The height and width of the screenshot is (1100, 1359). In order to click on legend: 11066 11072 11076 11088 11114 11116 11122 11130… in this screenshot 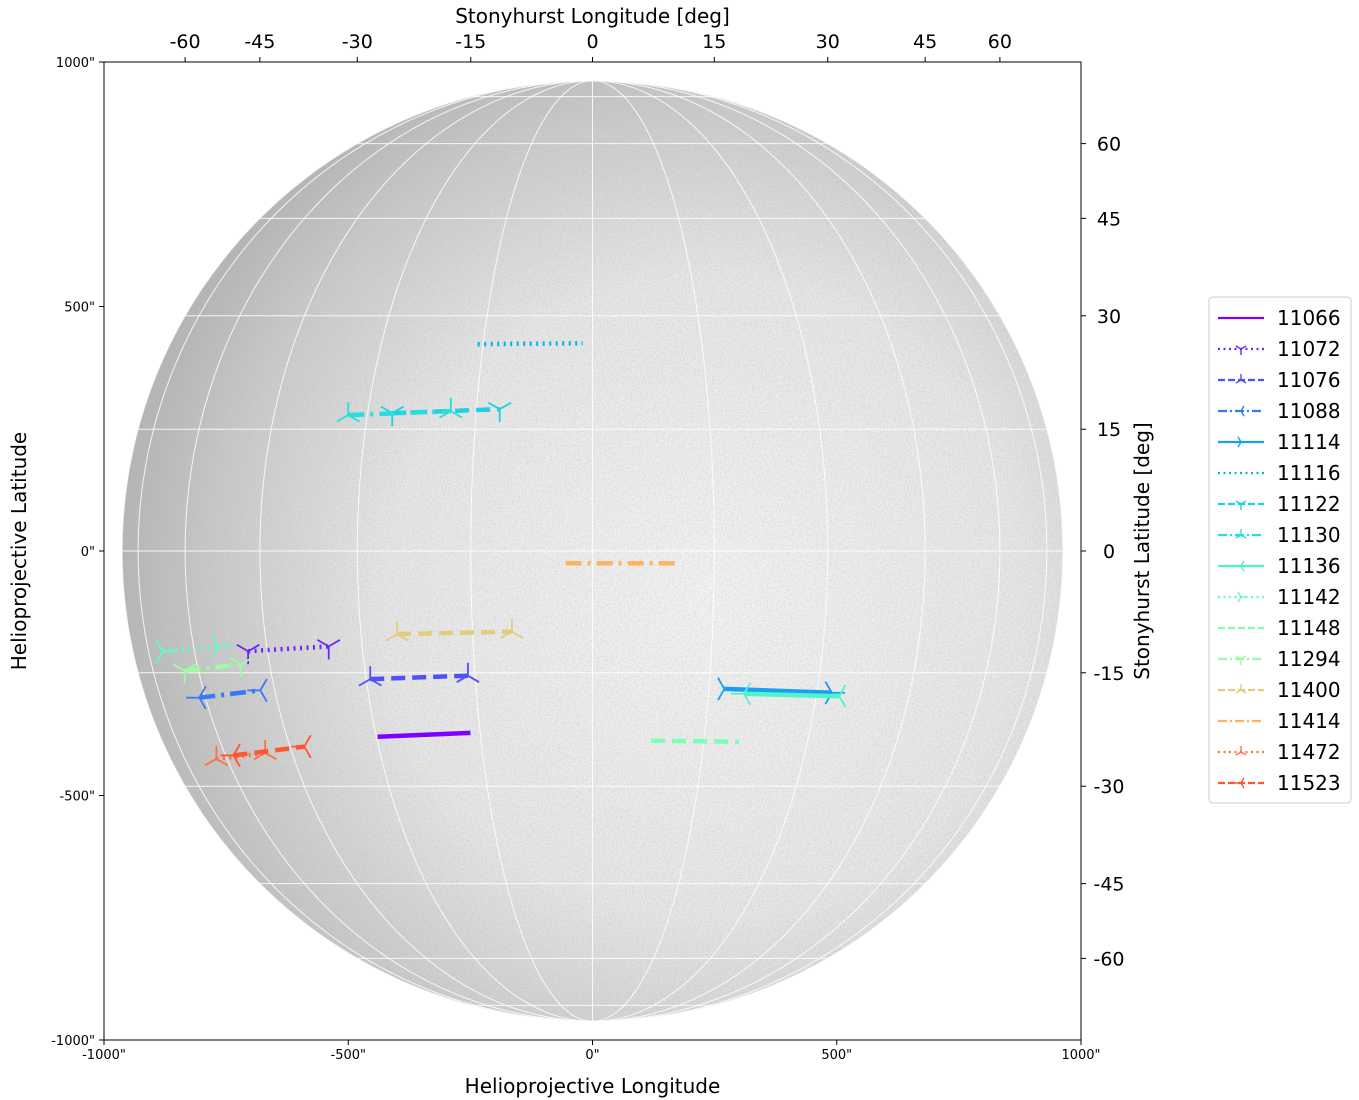, I will do `click(1280, 550)`.